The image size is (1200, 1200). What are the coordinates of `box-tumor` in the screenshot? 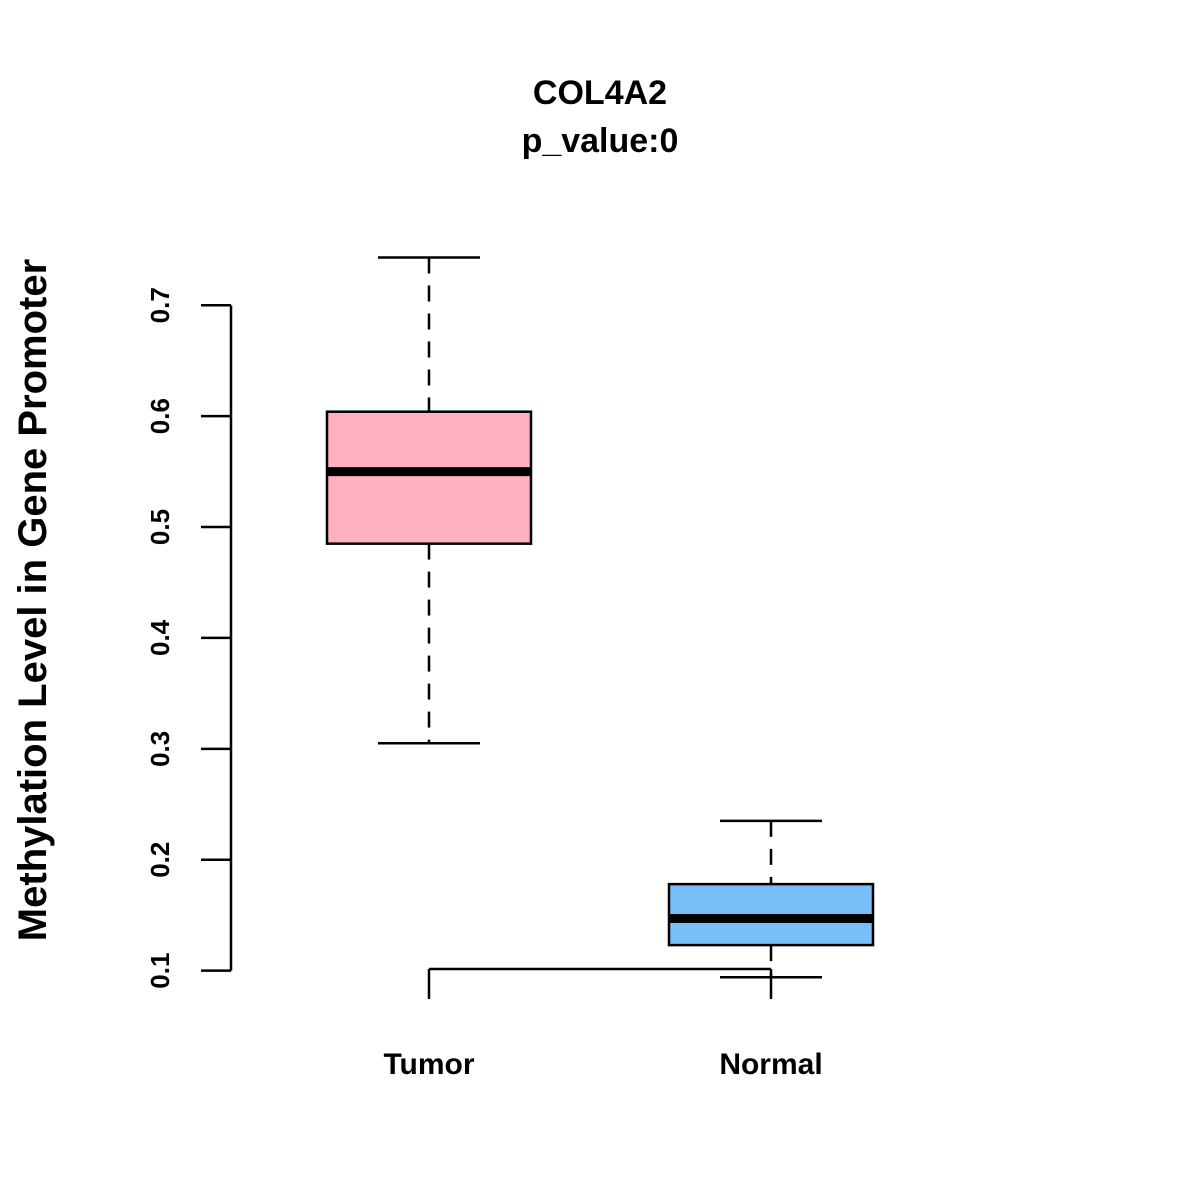 It's located at (429, 500).